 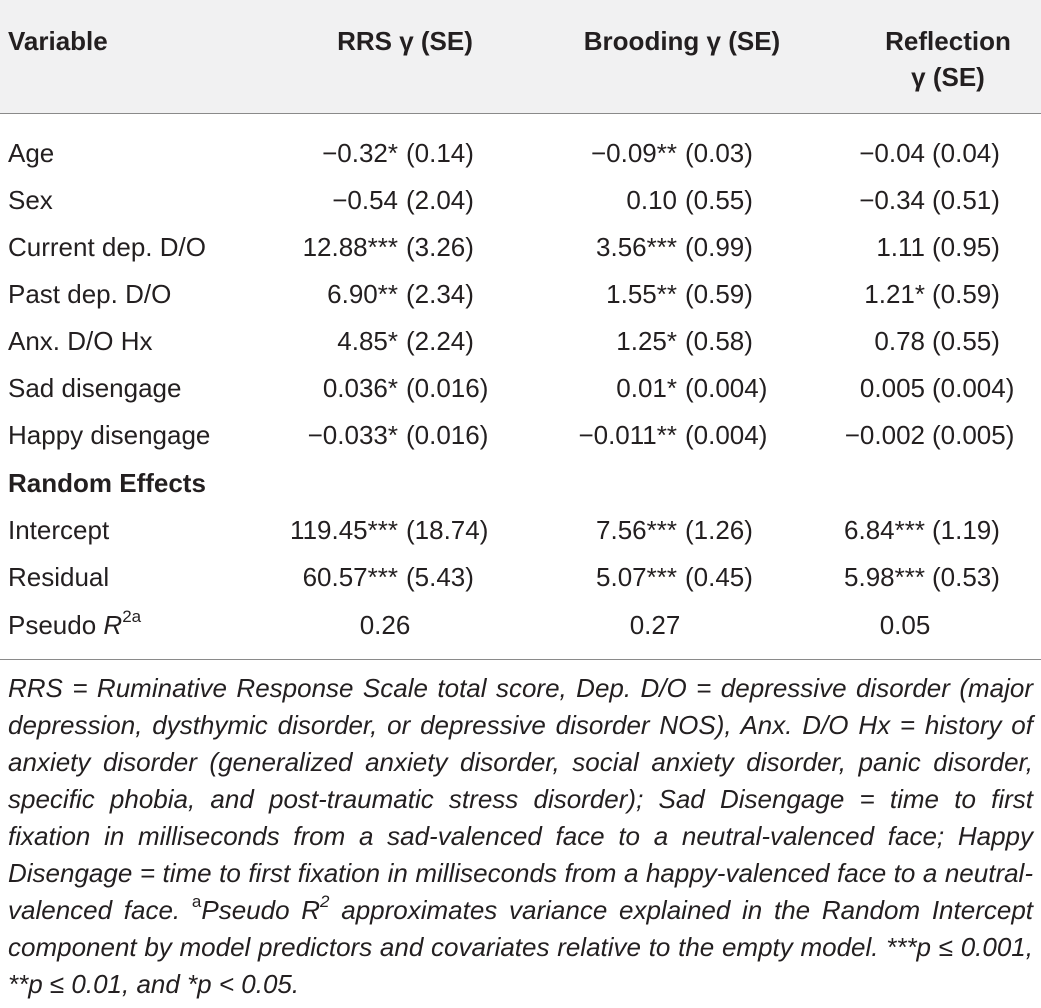 What do you see at coordinates (948, 77) in the screenshot?
I see `header-reflection-line2: γ (SE)` at bounding box center [948, 77].